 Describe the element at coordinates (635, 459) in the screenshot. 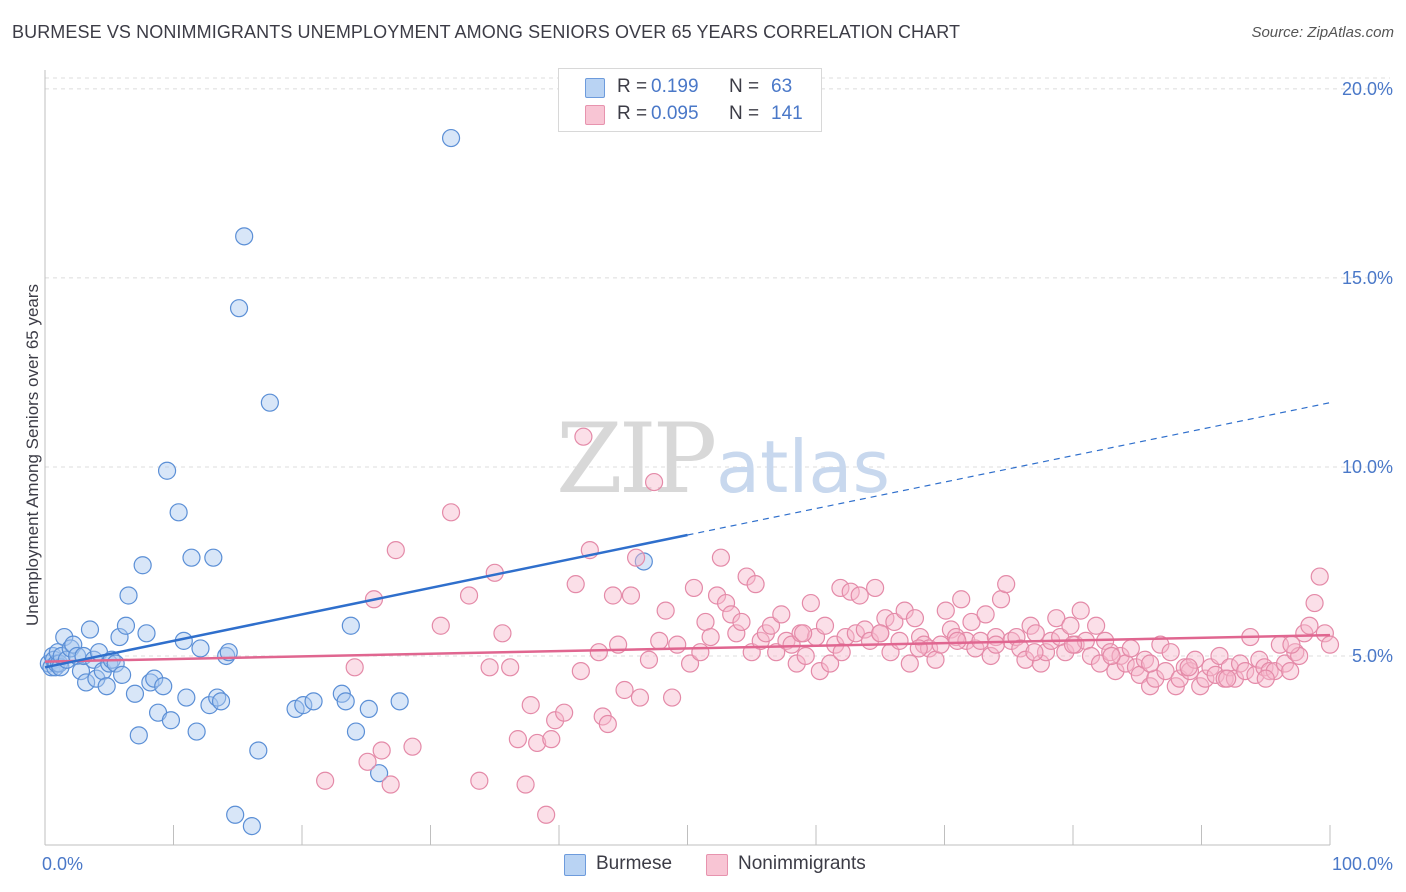

I see `watermark-zip: ZIP` at that location.